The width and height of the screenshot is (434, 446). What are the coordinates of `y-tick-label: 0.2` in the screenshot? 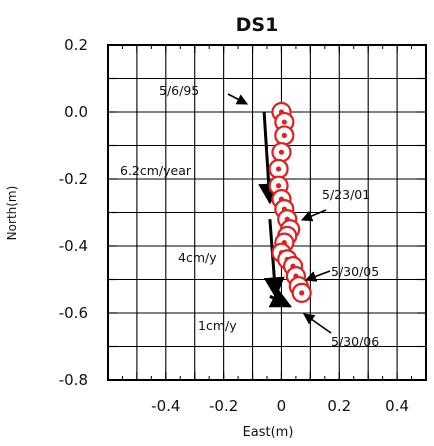 It's located at (76, 45).